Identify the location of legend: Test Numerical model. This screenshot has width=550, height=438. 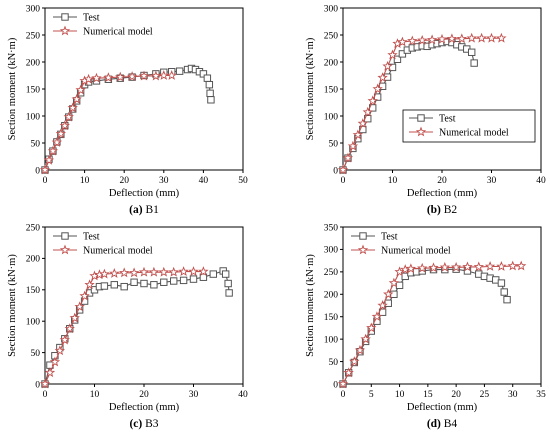
(103, 25).